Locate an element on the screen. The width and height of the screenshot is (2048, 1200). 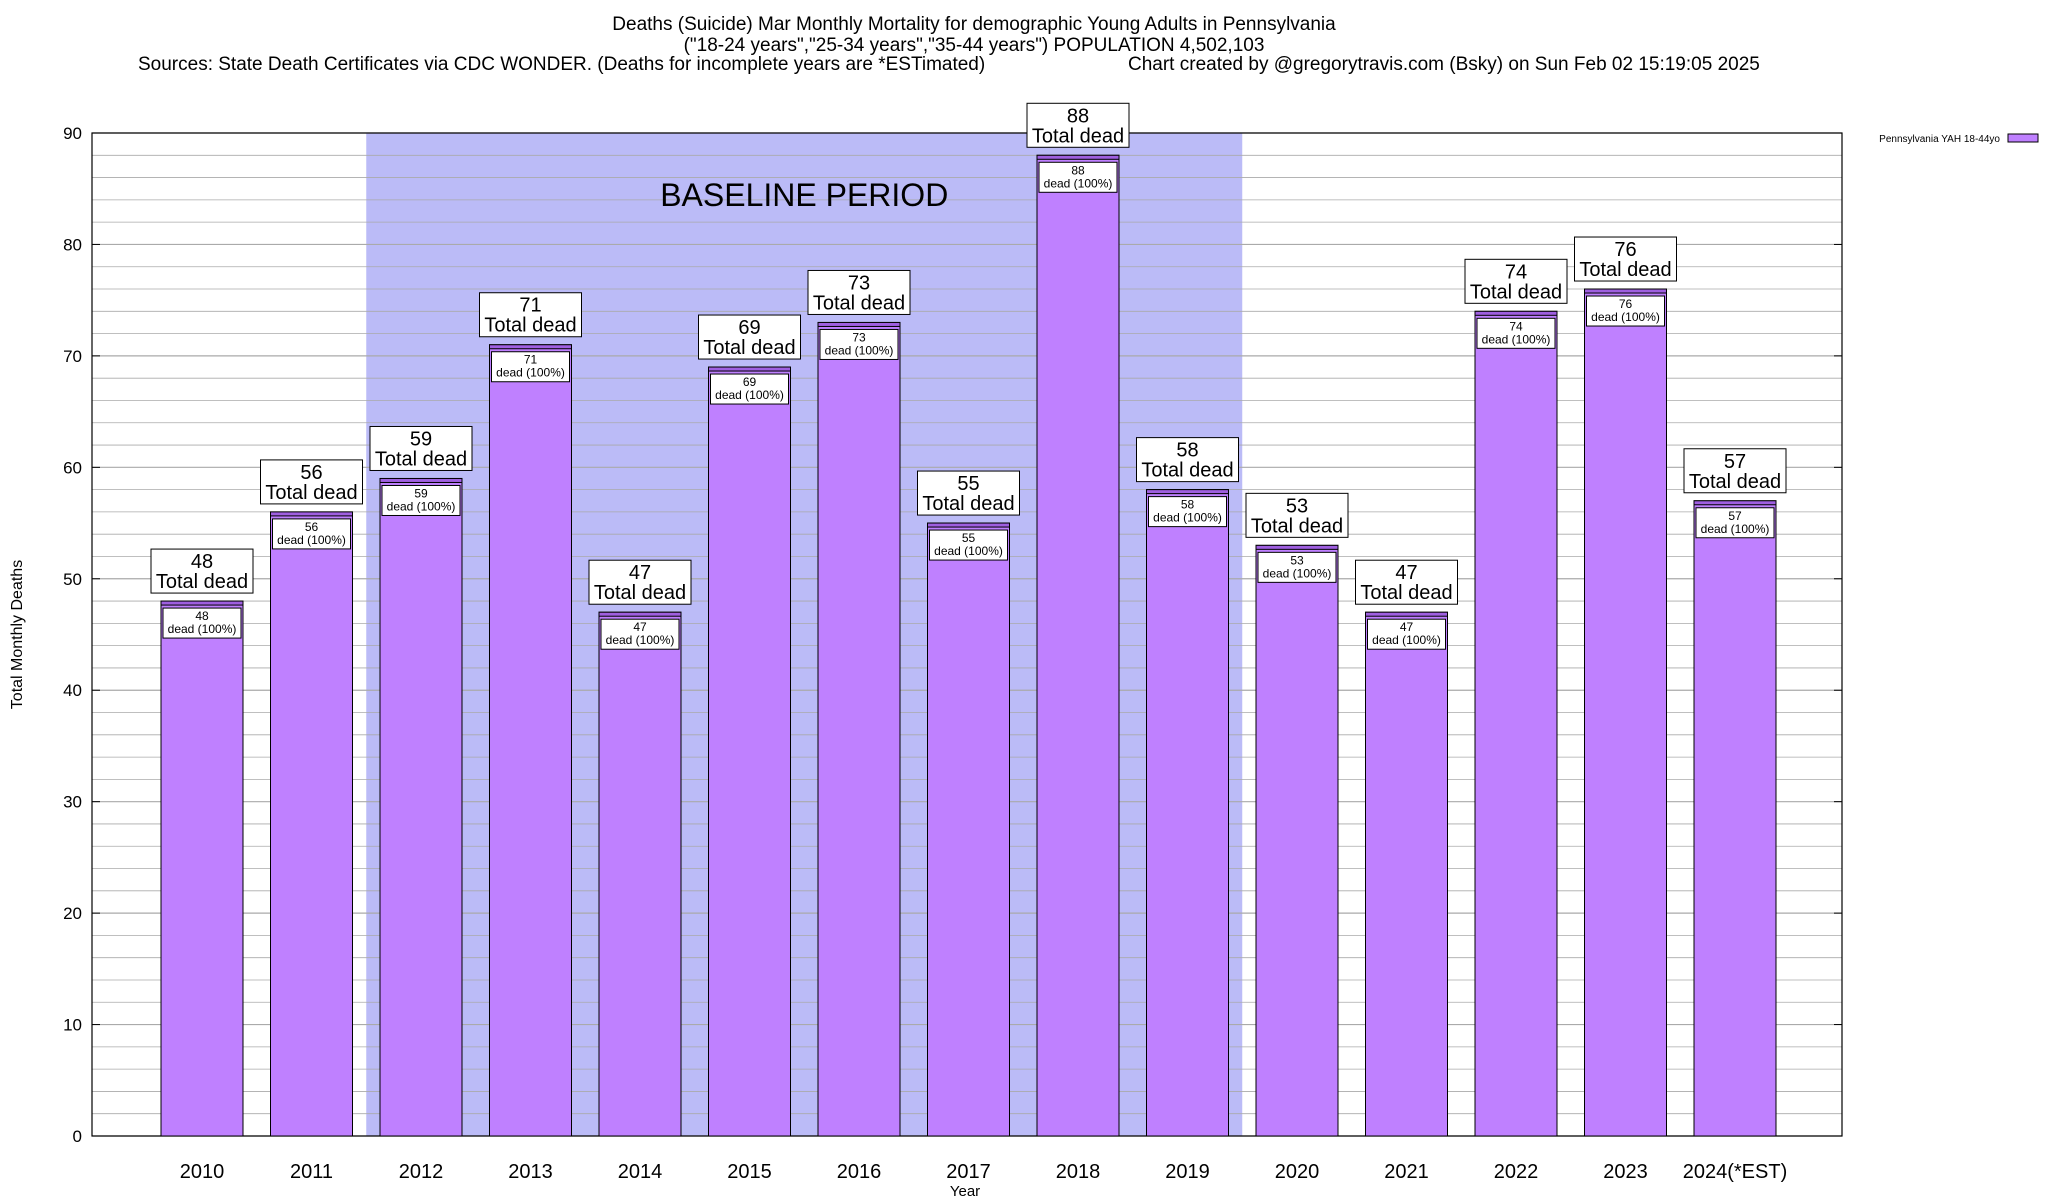
x-tick-label: 2015 is located at coordinates (749, 1172).